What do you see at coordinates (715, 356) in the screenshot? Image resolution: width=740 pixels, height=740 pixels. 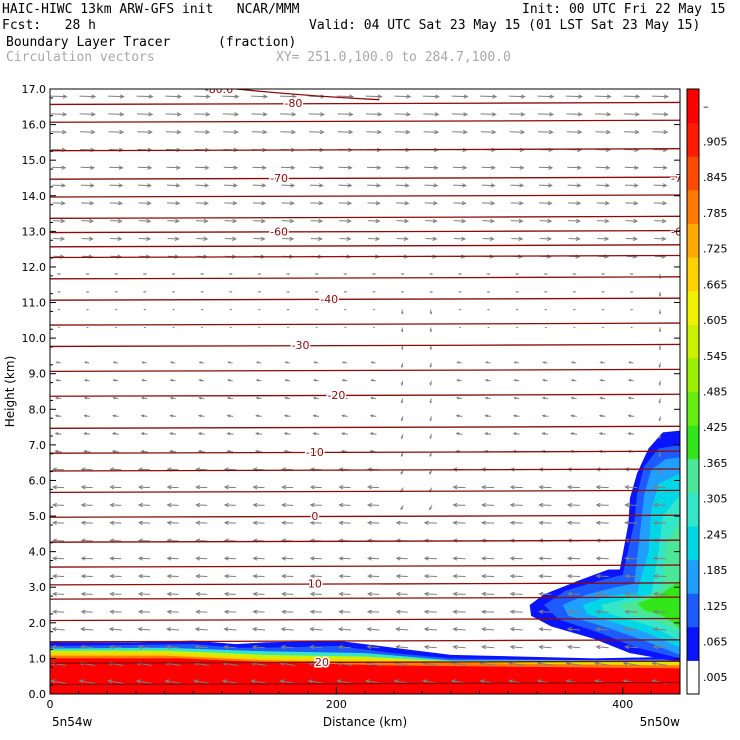 I see `colorbar-label-9: .545` at bounding box center [715, 356].